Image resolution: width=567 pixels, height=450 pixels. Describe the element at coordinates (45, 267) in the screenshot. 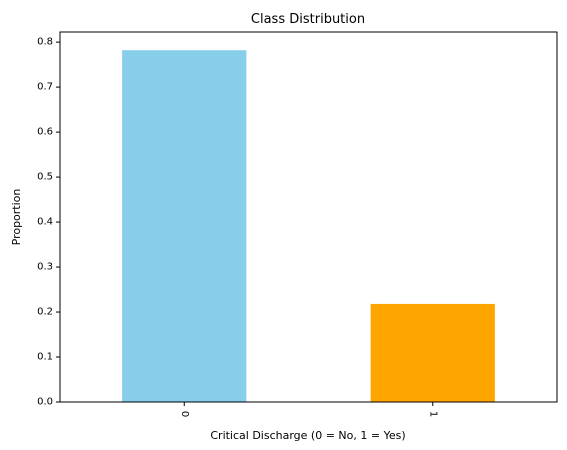

I see `y-tick-label-3: 0.3` at that location.